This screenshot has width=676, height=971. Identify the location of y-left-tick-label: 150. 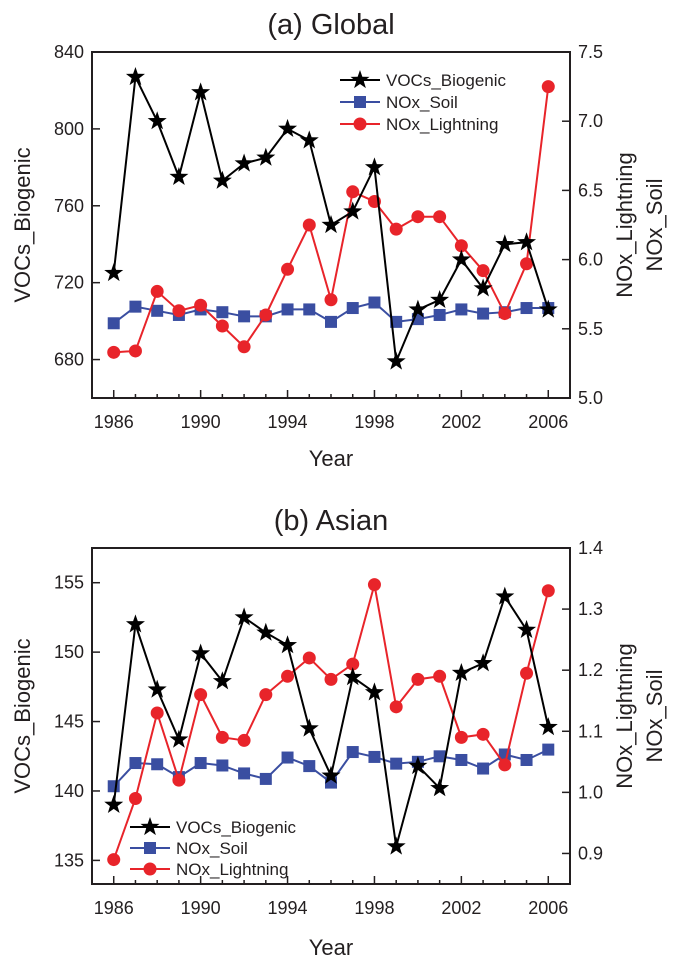
(69, 652).